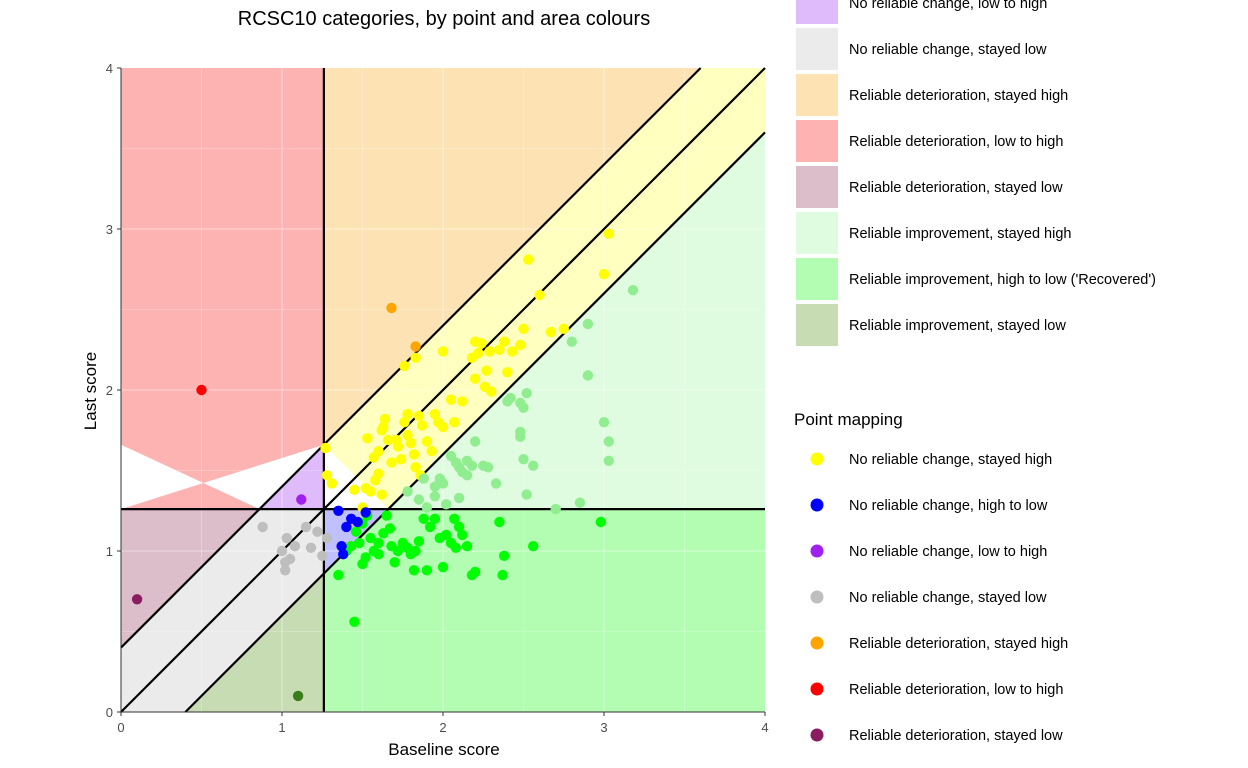  What do you see at coordinates (444, 749) in the screenshot?
I see `x-axis-title: Baseline score` at bounding box center [444, 749].